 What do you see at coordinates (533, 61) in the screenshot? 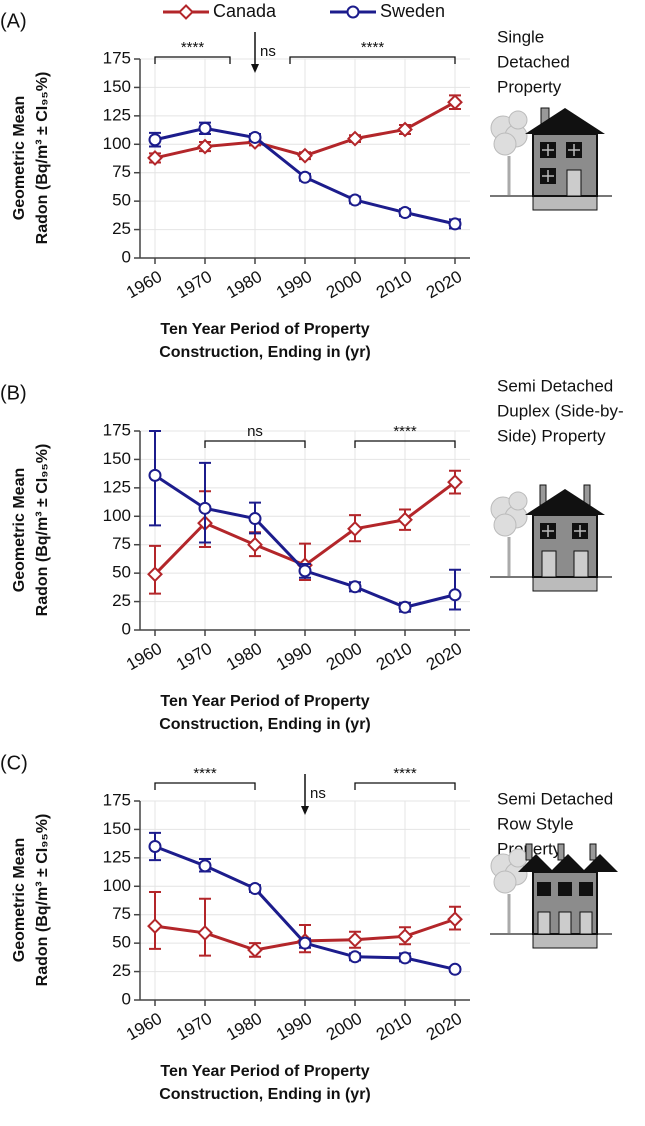
I see `house-caption: Detached` at bounding box center [533, 61].